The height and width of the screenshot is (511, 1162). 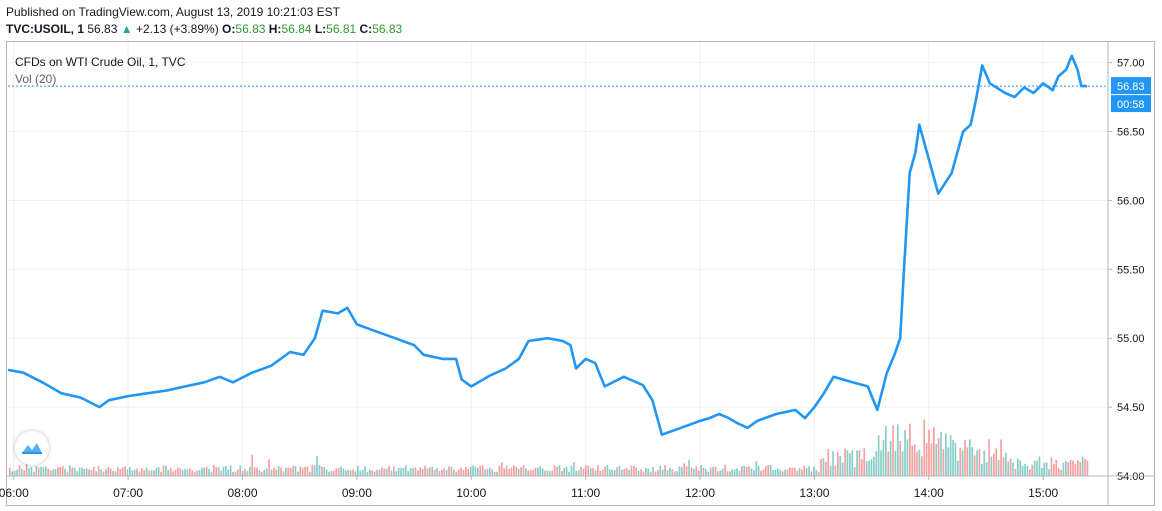 What do you see at coordinates (36, 79) in the screenshot?
I see `legend-volume: Vol (20)` at bounding box center [36, 79].